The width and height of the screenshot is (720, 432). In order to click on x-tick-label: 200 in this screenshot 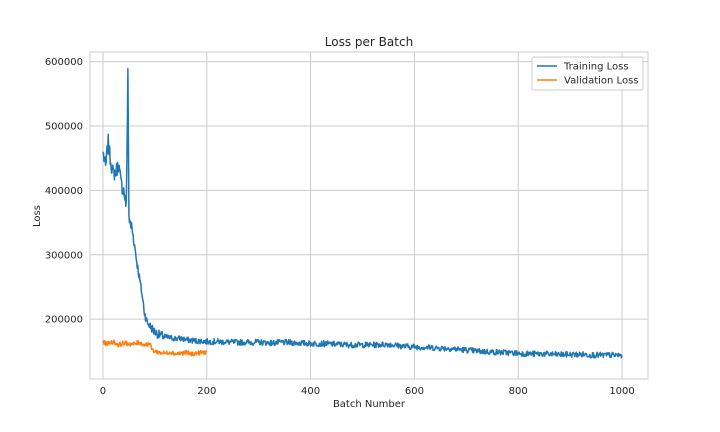, I will do `click(206, 391)`.